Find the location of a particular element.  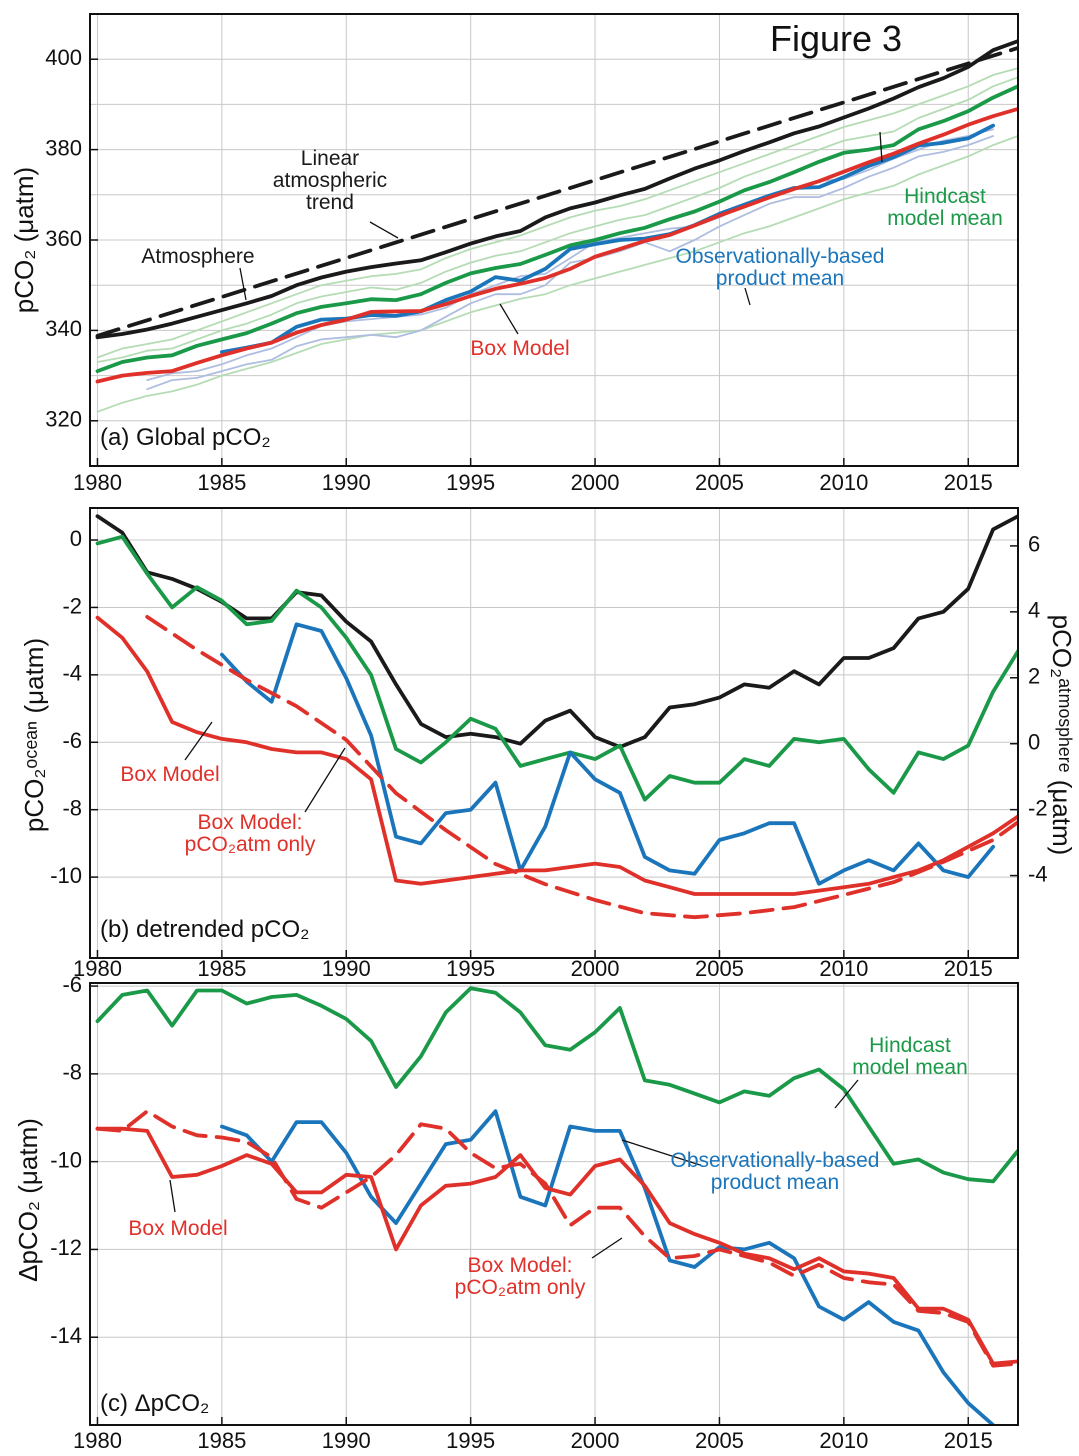

y-axis-title: pCO₂ᵒᶜᵉᵃⁿ (μatm) is located at coordinates (34, 735).